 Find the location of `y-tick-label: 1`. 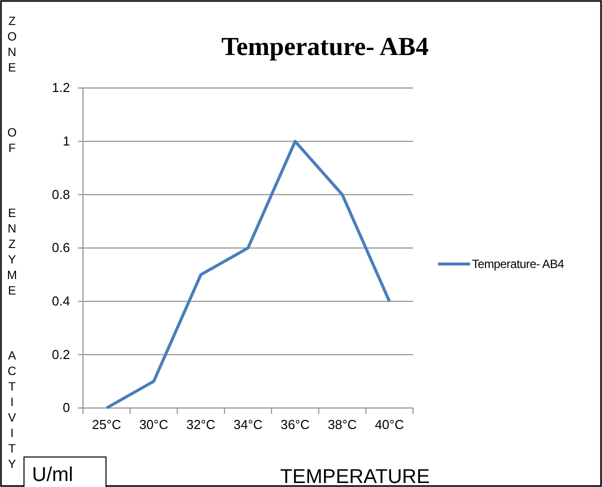

y-tick-label: 1 is located at coordinates (66, 140).